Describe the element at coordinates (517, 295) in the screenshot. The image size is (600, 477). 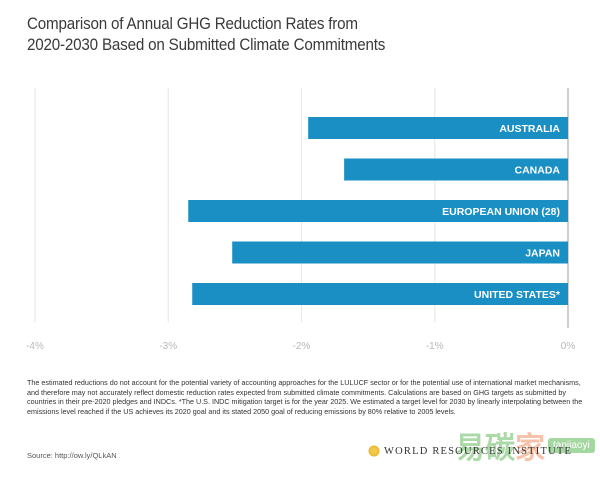
I see `bar-label: UNITED STATES*` at that location.